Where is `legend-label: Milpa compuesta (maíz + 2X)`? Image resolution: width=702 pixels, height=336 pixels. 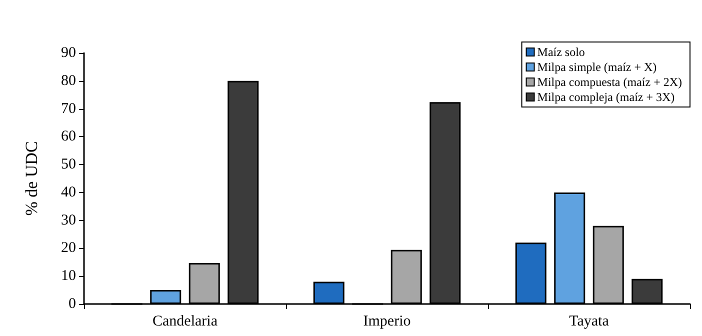 legend-label: Milpa compuesta (maíz + 2X) is located at coordinates (609, 82).